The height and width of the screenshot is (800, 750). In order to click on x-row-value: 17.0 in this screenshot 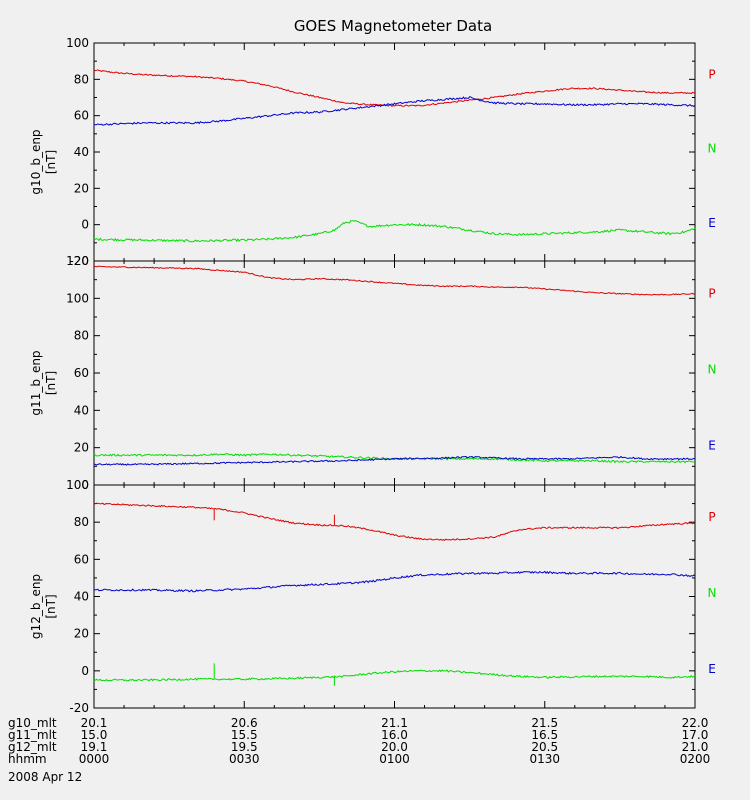, I will do `click(695, 735)`.